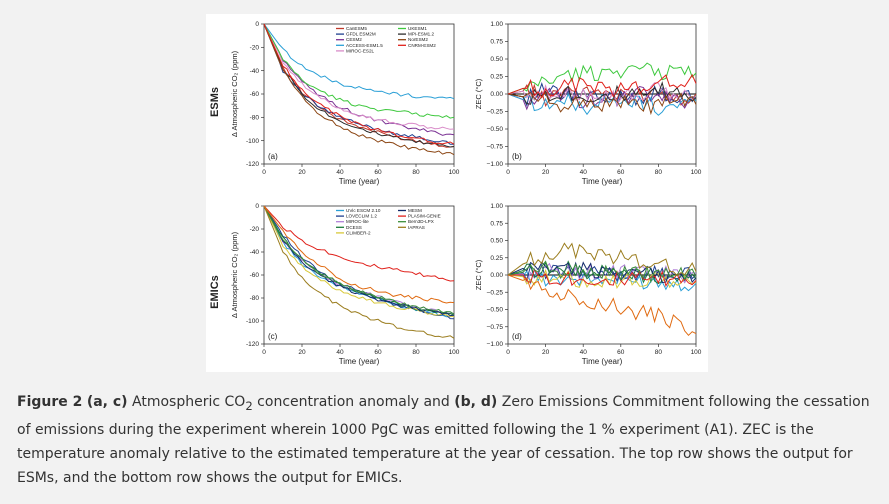 The width and height of the screenshot is (889, 504). What do you see at coordinates (234, 93) in the screenshot?
I see `y-axis-label-a: Δ Atmospheric CO₂ (ppm)` at bounding box center [234, 93].